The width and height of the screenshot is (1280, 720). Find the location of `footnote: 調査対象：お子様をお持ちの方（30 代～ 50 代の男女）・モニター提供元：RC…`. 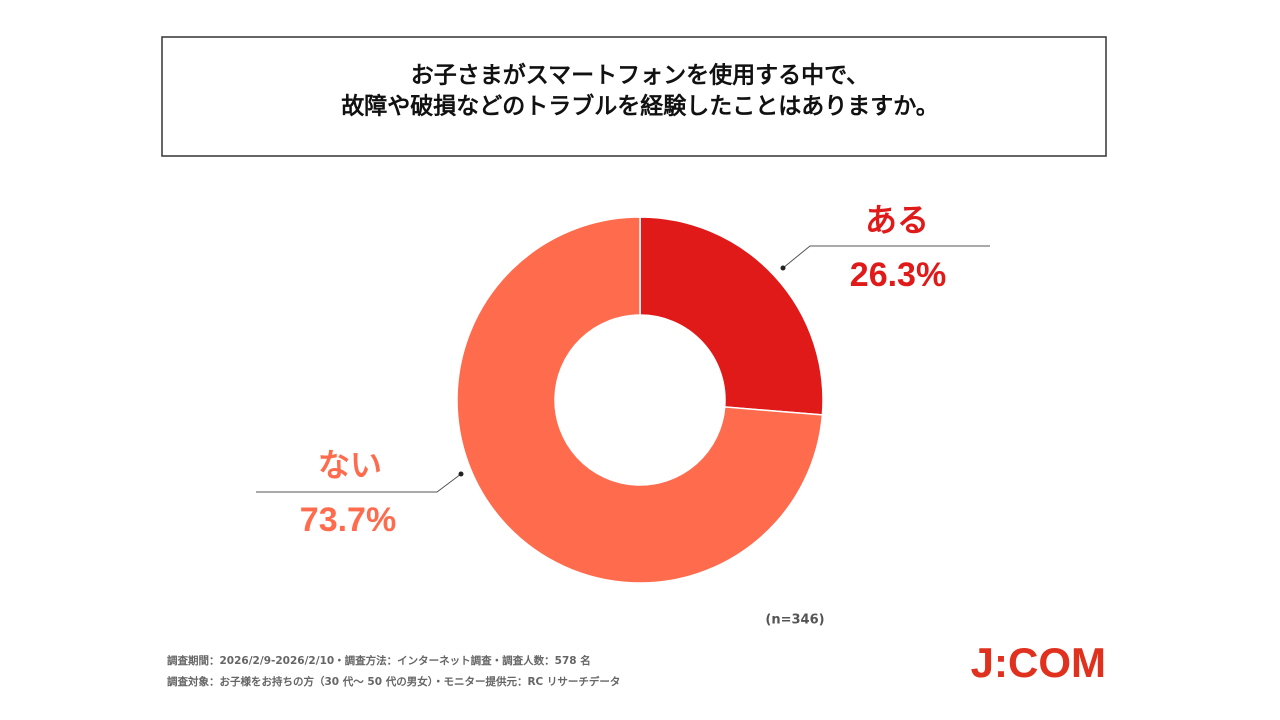

footnote: 調査対象：お子様をお持ちの方（30 代～ 50 代の男女）・モニター提供元：RC… is located at coordinates (393, 681).